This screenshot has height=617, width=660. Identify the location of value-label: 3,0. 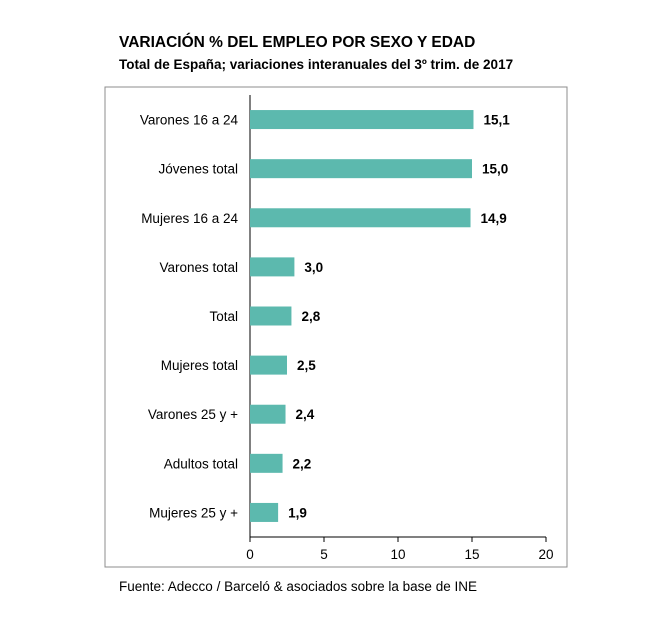
(313, 267).